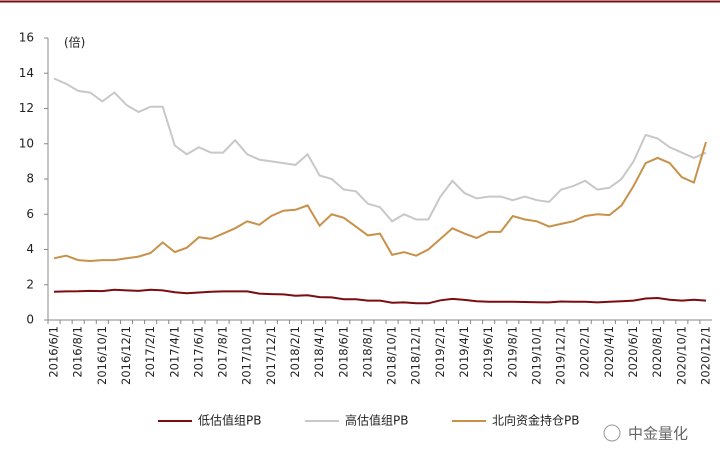 The width and height of the screenshot is (720, 464). I want to click on x-tick-label: 2020/6/1, so click(633, 352).